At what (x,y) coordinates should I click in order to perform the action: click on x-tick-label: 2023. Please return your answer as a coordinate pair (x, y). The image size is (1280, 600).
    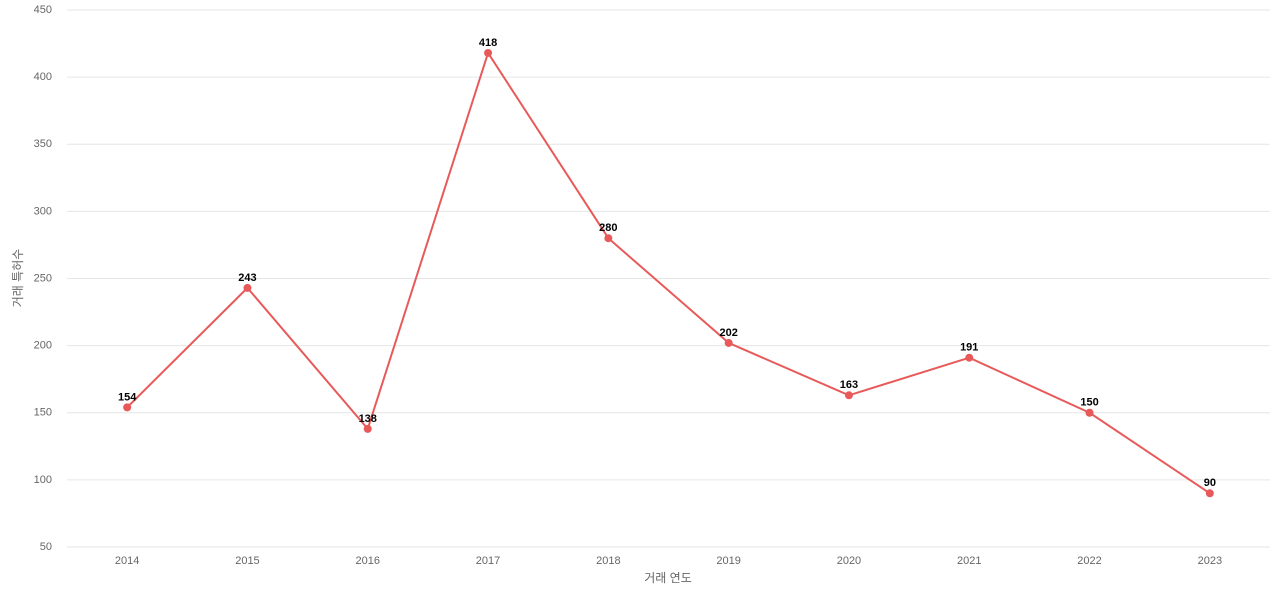
    Looking at the image, I should click on (1210, 561).